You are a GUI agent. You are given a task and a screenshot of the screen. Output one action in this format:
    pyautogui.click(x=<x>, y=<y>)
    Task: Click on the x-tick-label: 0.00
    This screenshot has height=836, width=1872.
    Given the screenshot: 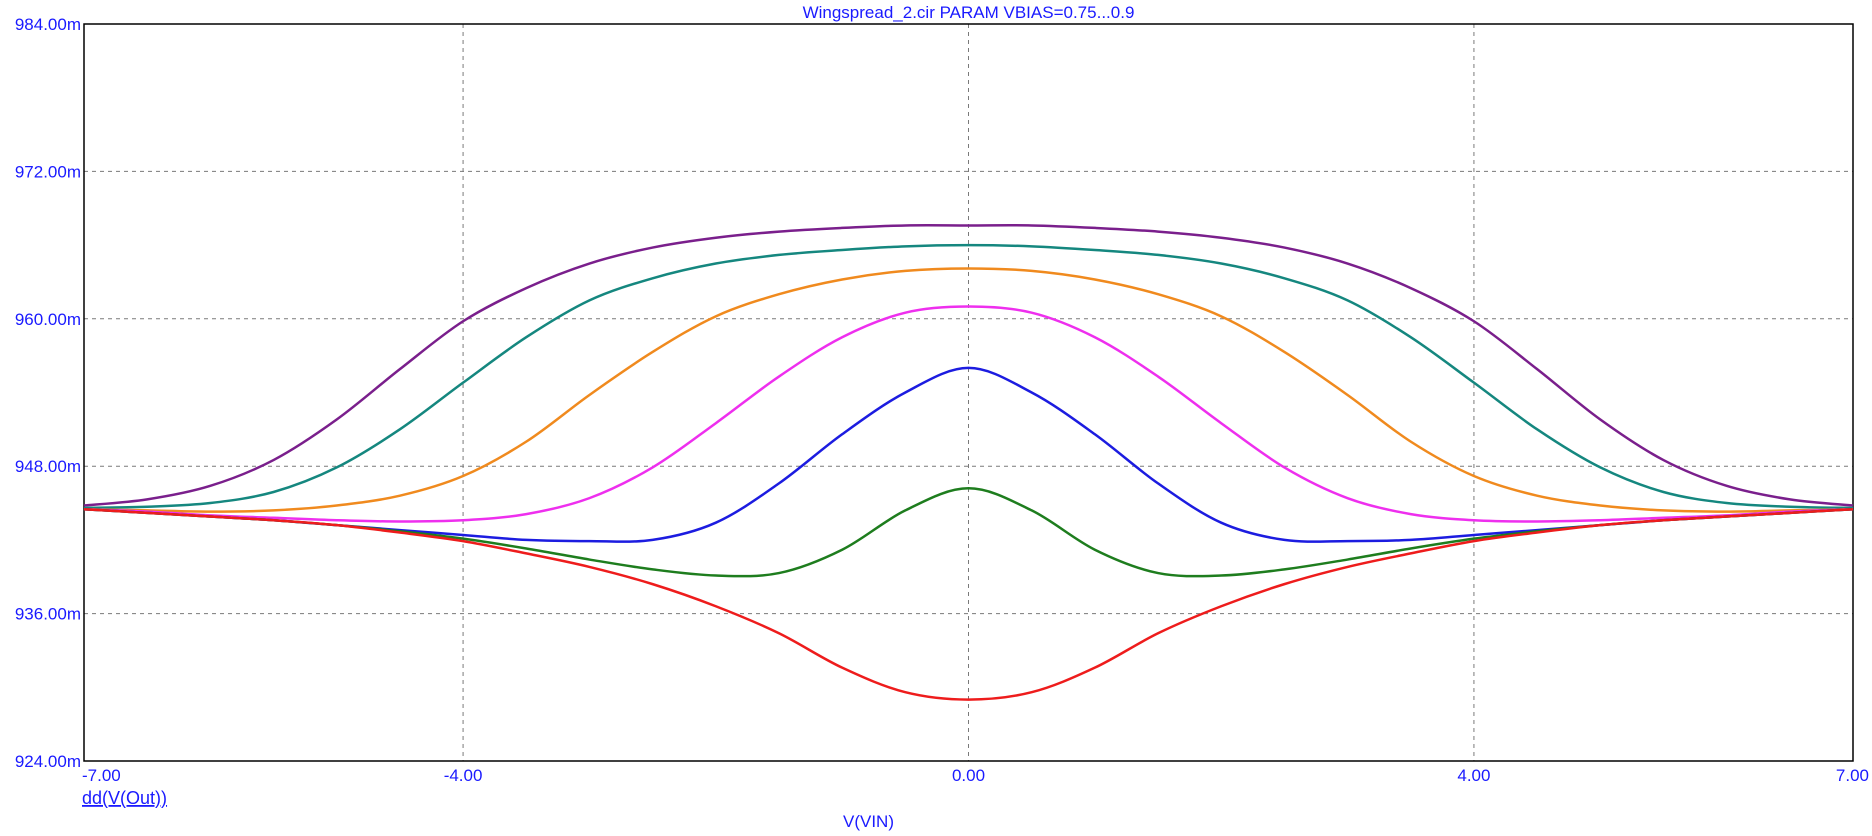 What is the action you would take?
    pyautogui.click(x=968, y=775)
    